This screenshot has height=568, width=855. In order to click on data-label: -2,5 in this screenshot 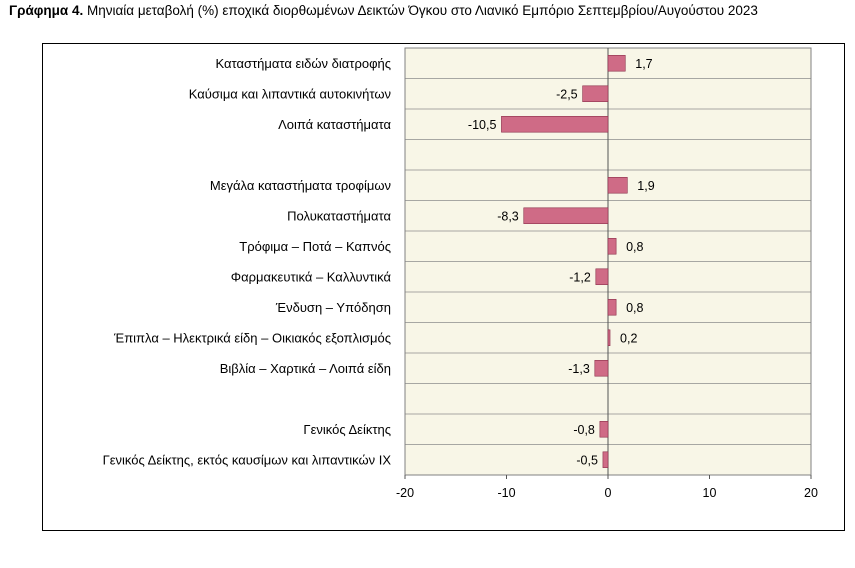, I will do `click(567, 94)`.